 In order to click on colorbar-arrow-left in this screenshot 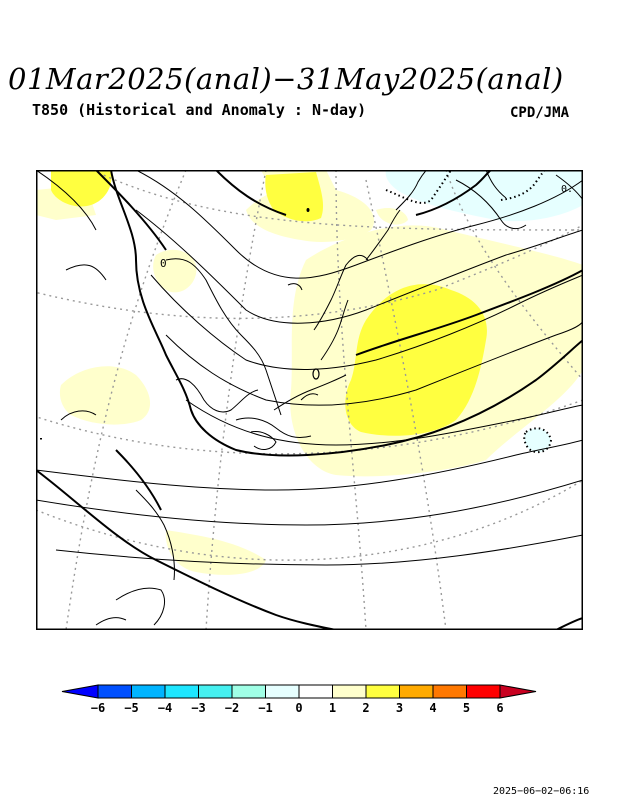, I will do `click(80, 691)`.